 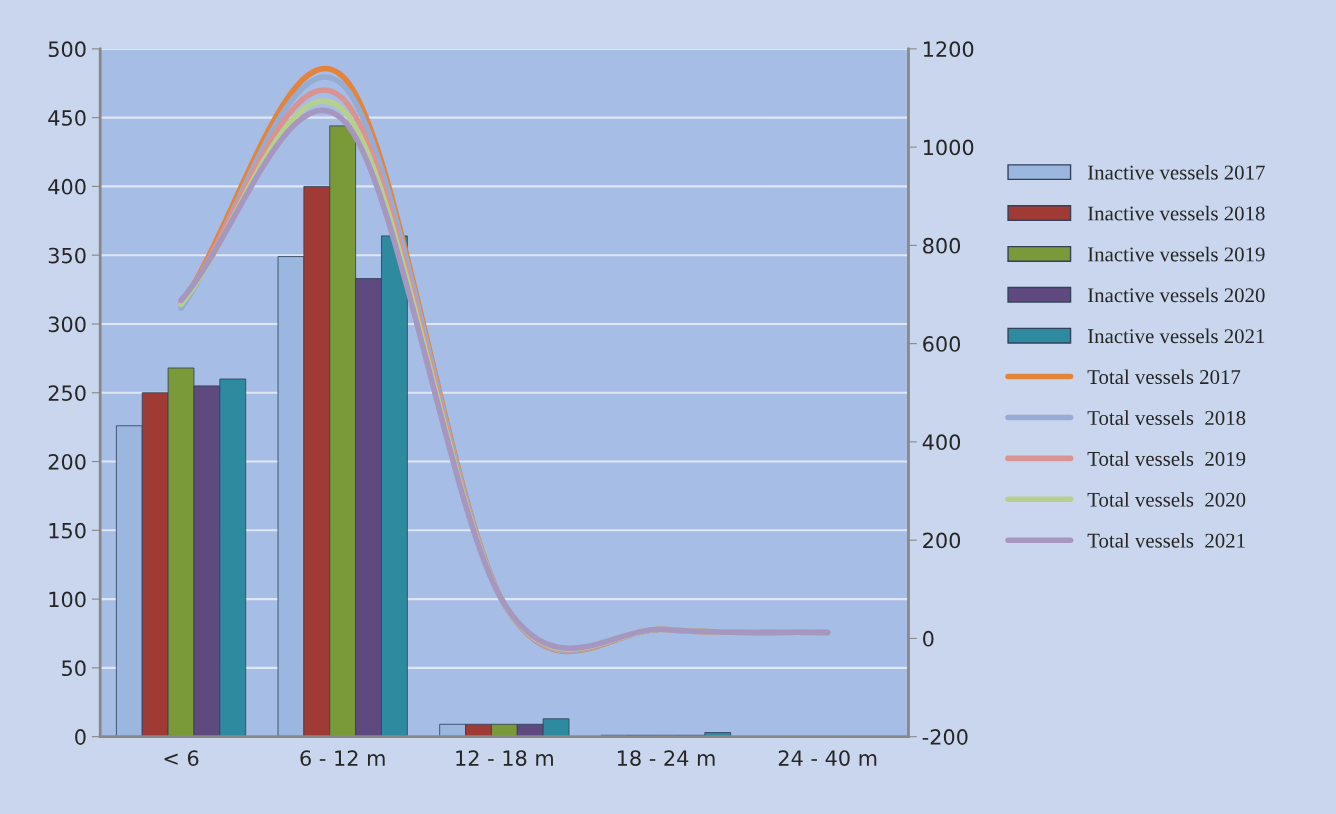 I want to click on x-tick-label: 6 - 12 m, so click(x=342, y=758).